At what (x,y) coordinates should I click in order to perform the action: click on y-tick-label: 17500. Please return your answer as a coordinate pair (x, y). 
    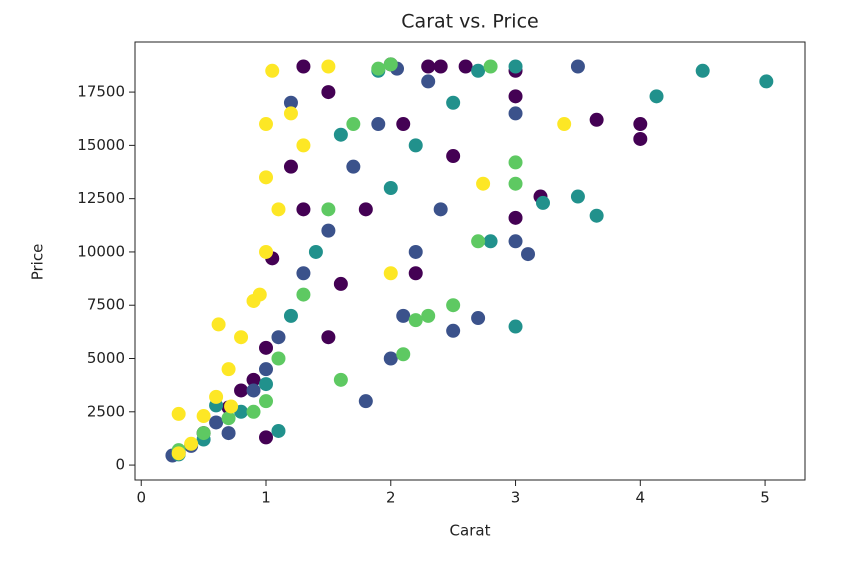
    Looking at the image, I should click on (101, 92).